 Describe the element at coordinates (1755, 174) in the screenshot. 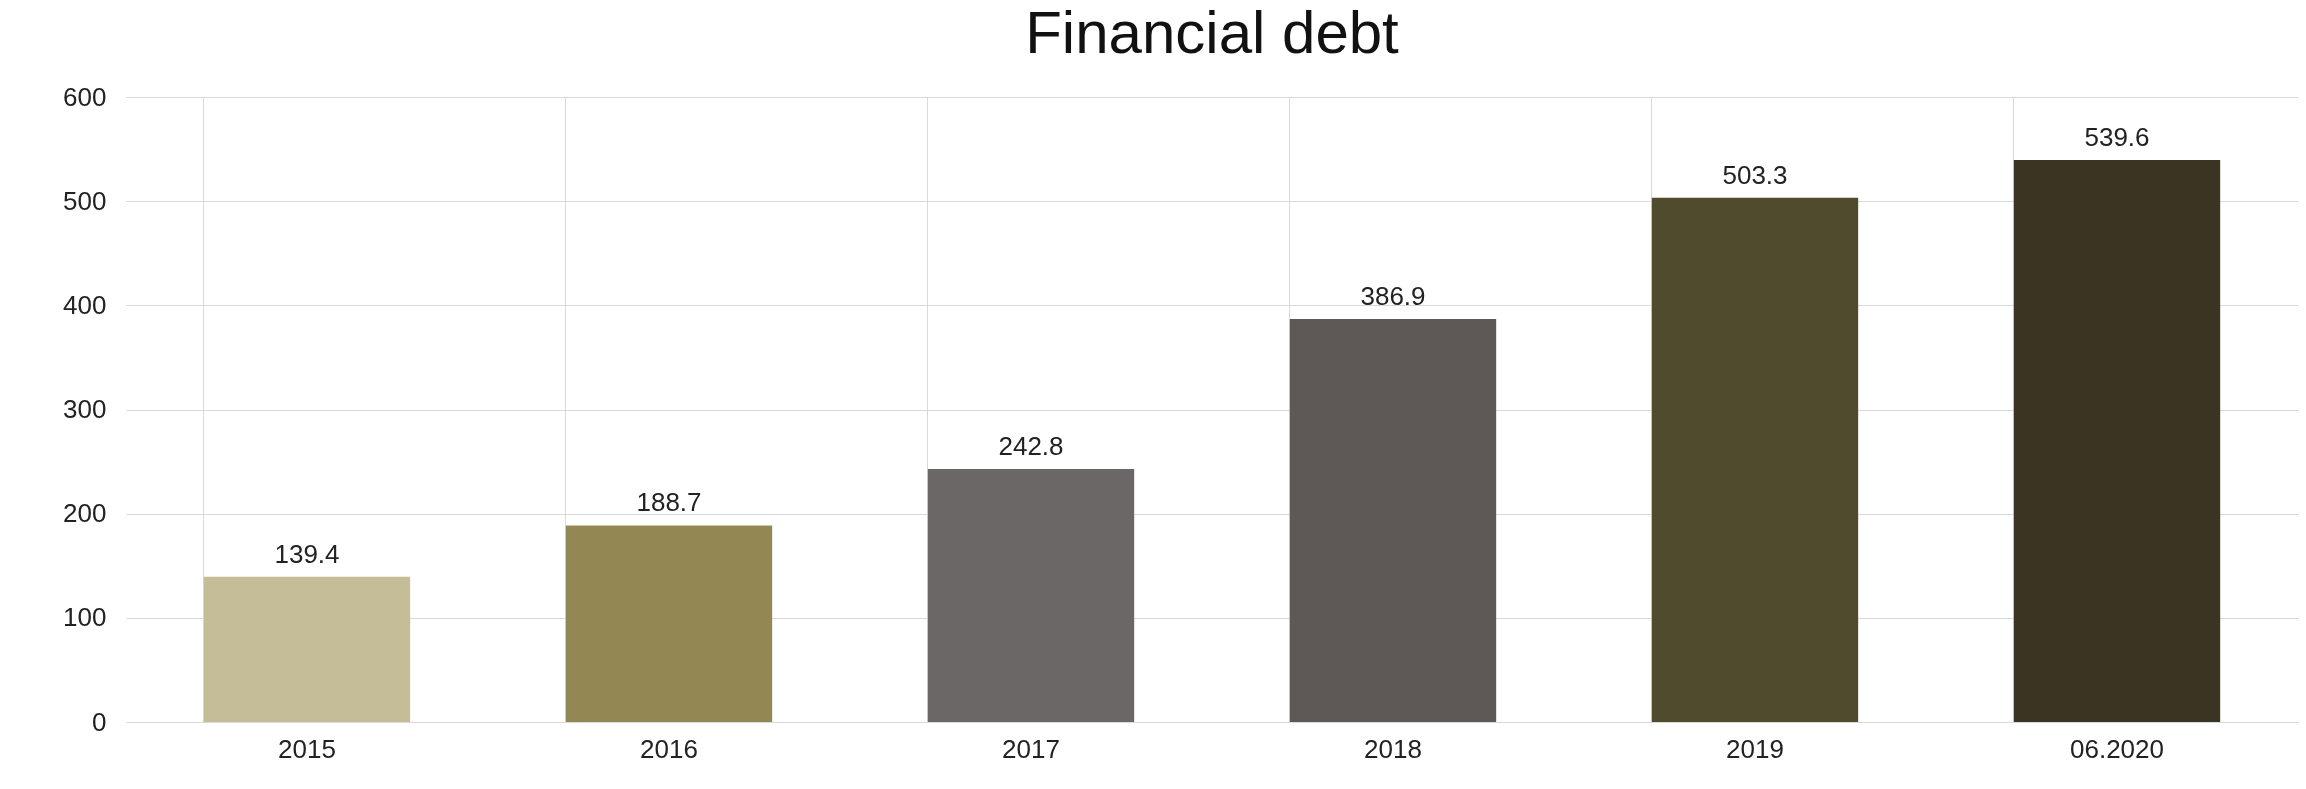

I see `data-label: 503.3` at that location.